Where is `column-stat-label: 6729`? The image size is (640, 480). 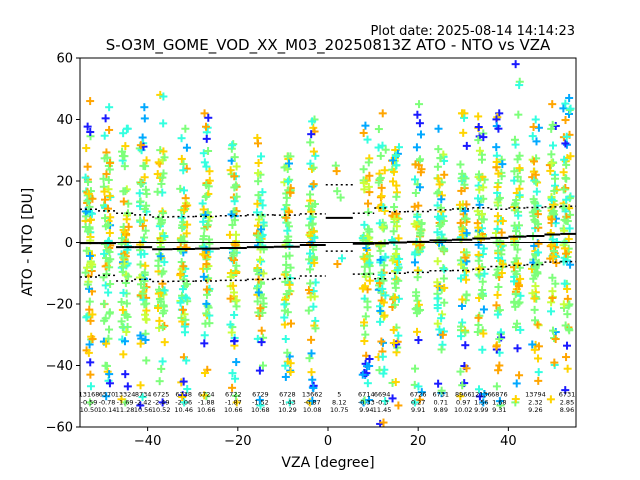 column-stat-label: 6729 is located at coordinates (260, 395).